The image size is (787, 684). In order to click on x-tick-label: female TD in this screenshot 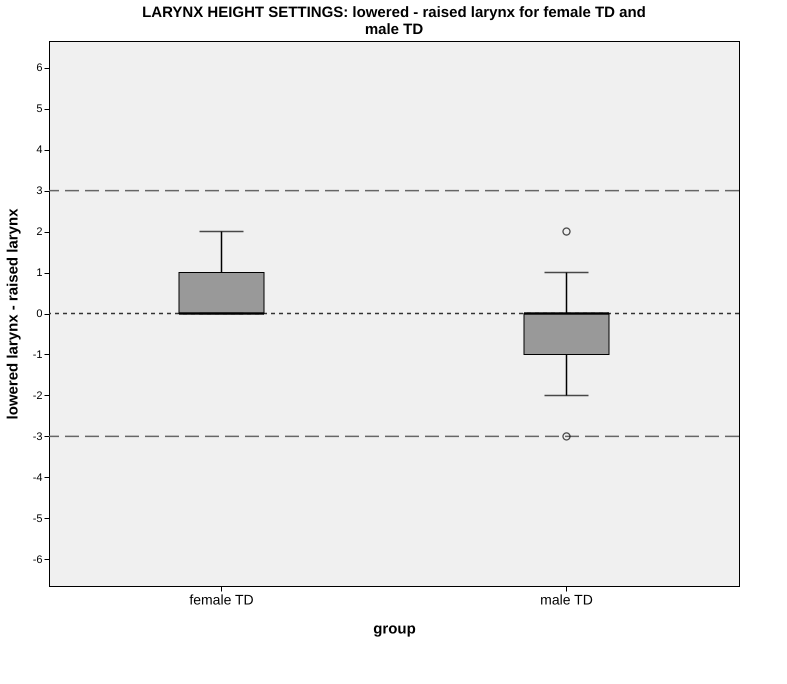, I will do `click(221, 600)`.